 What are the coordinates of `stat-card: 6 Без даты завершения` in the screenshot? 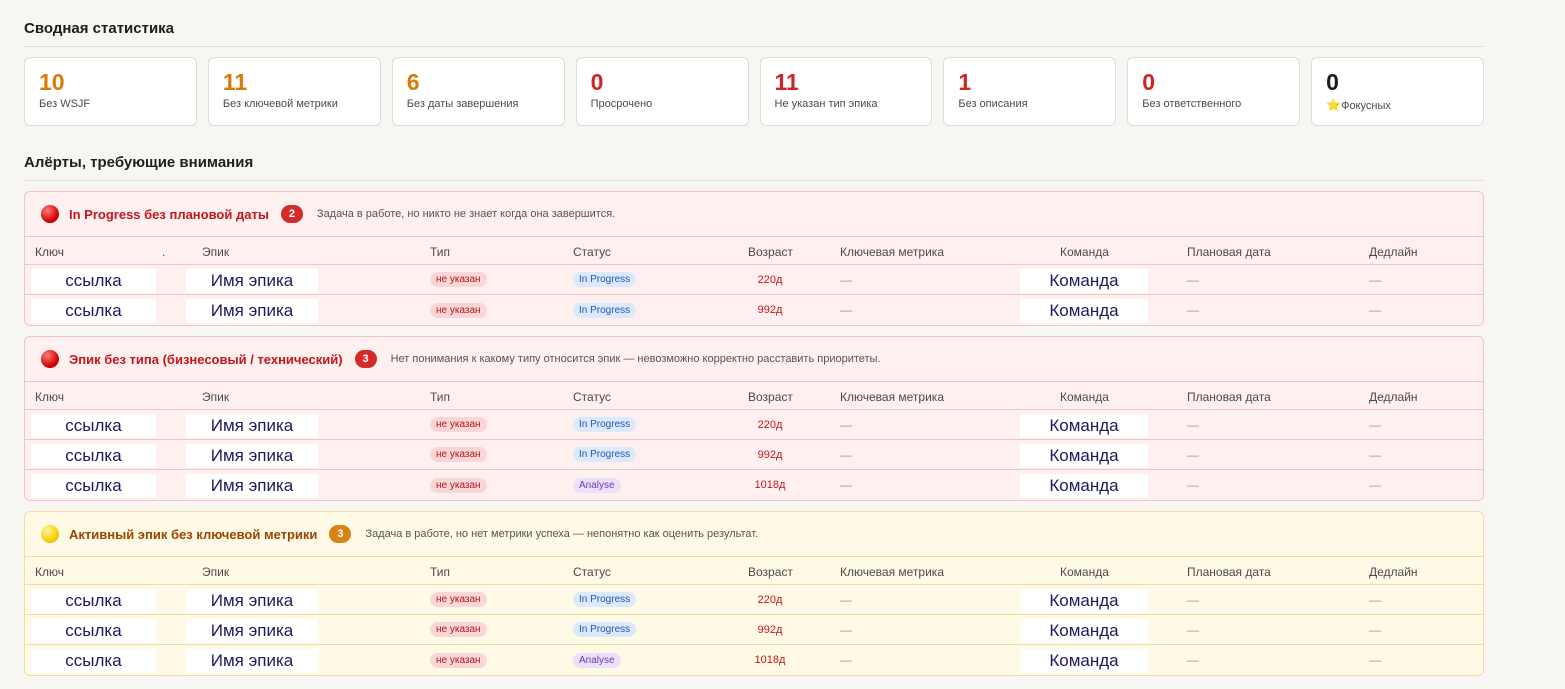 It's located at (478, 91).